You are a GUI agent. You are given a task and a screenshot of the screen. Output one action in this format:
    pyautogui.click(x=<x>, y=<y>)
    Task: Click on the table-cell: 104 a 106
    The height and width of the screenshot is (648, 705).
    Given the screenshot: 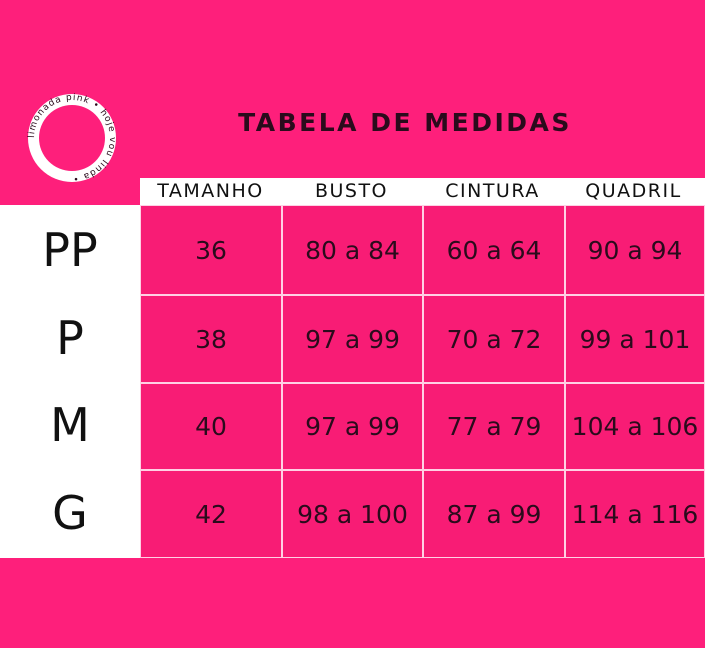 What is the action you would take?
    pyautogui.click(x=635, y=426)
    